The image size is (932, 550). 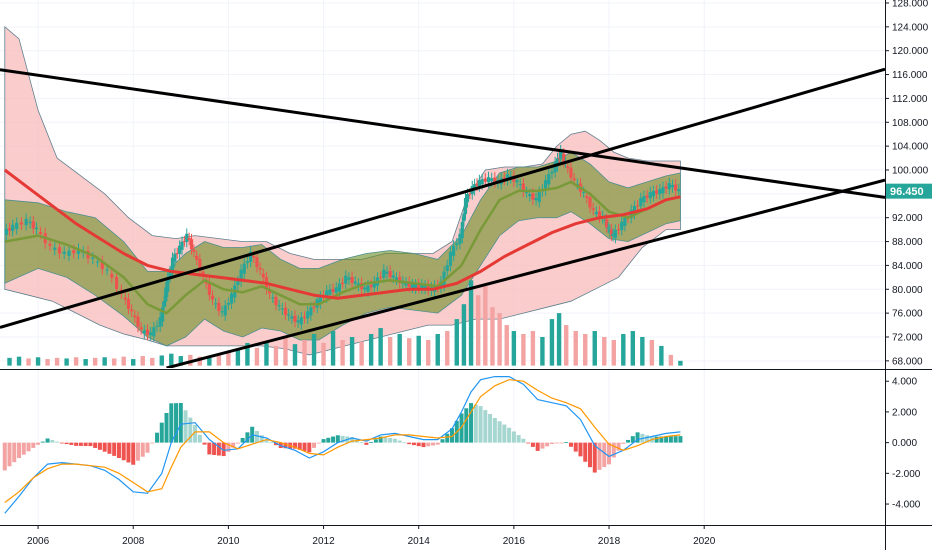 What do you see at coordinates (910, 123) in the screenshot?
I see `price-tick-label: 108.000` at bounding box center [910, 123].